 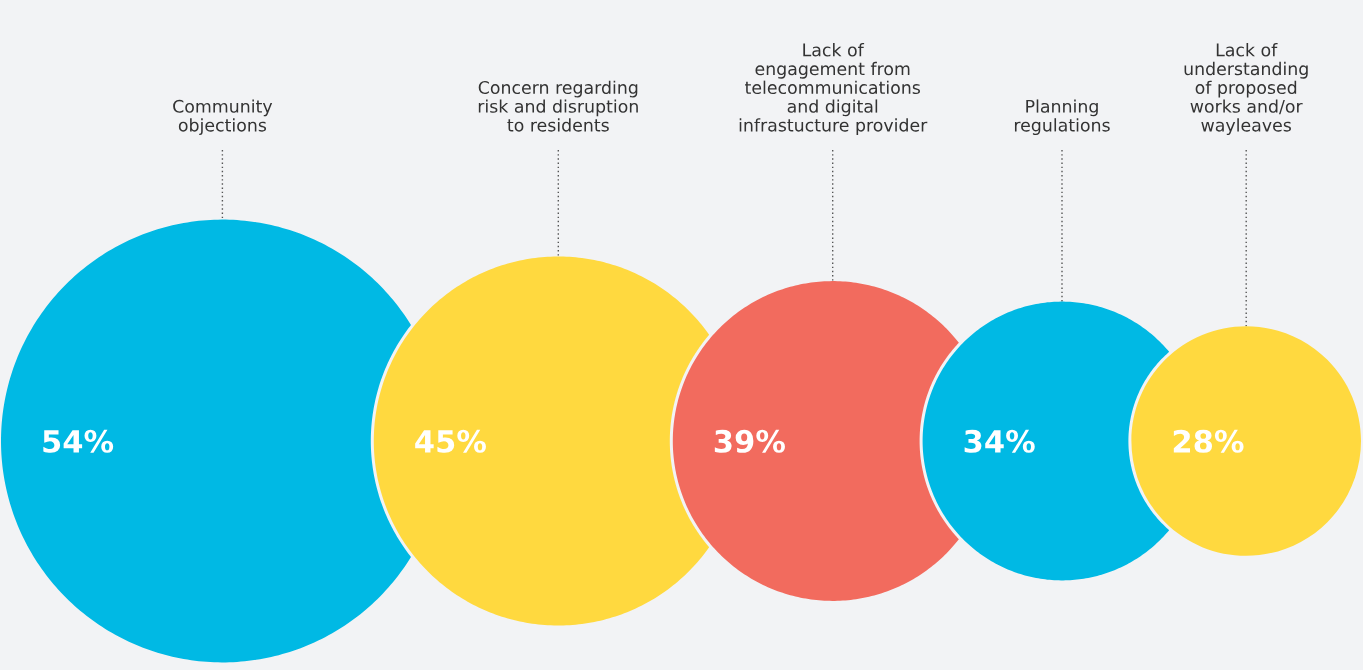 I want to click on category-label: Community objections, so click(x=223, y=117).